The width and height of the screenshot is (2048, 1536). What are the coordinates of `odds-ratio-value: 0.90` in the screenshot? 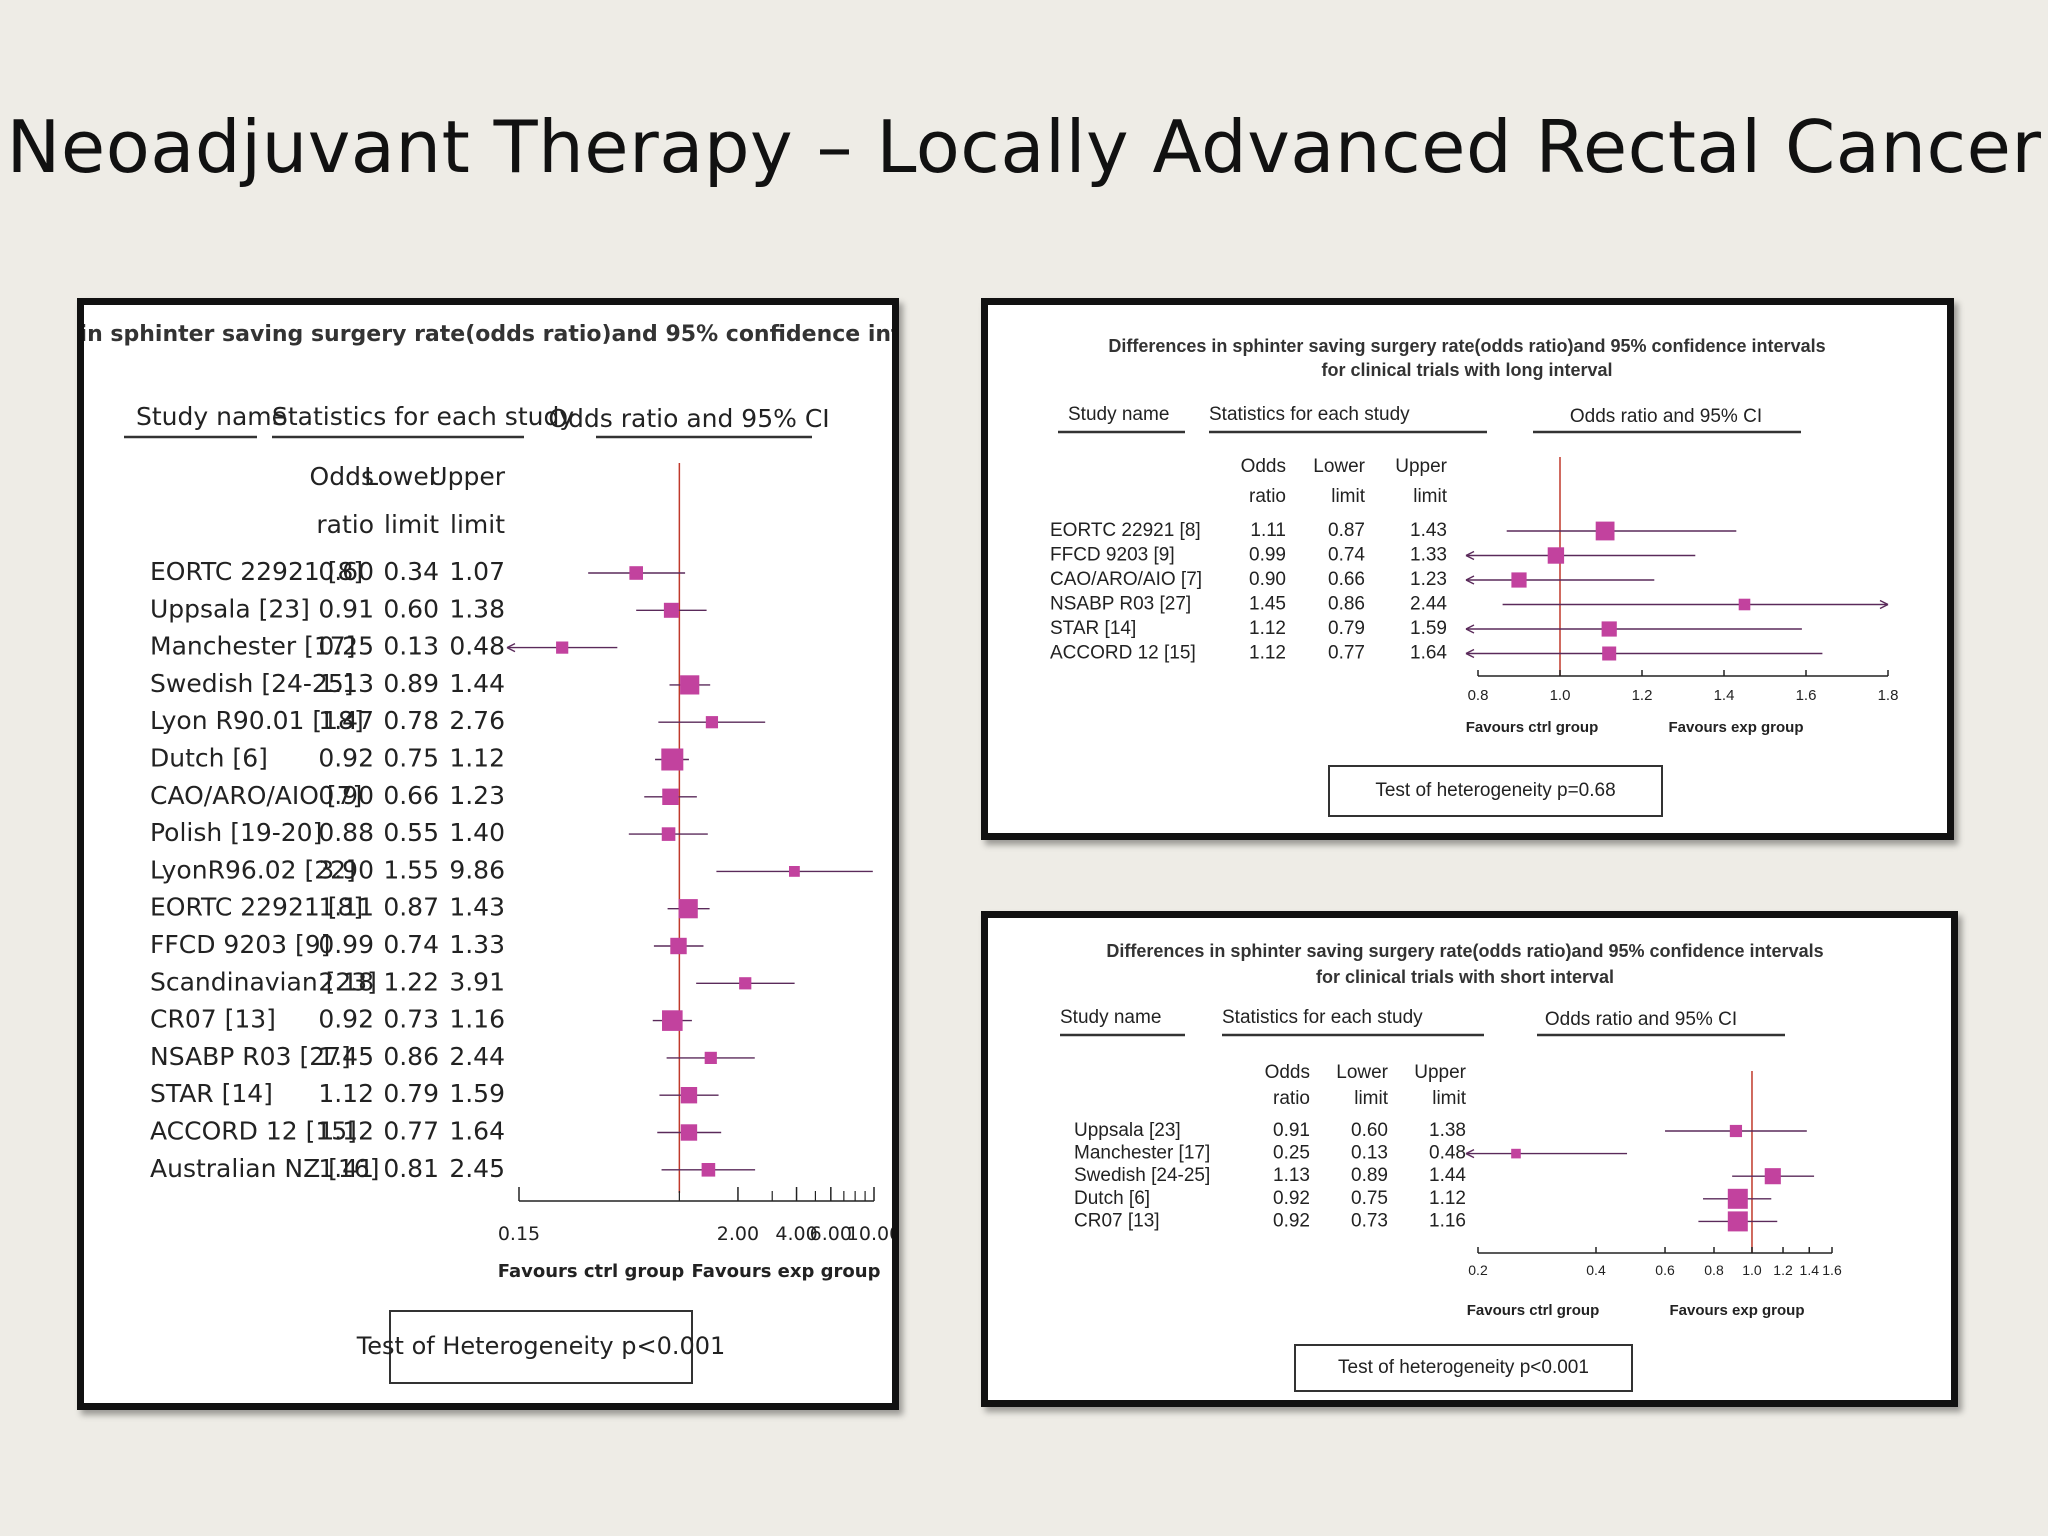 It's located at (346, 795).